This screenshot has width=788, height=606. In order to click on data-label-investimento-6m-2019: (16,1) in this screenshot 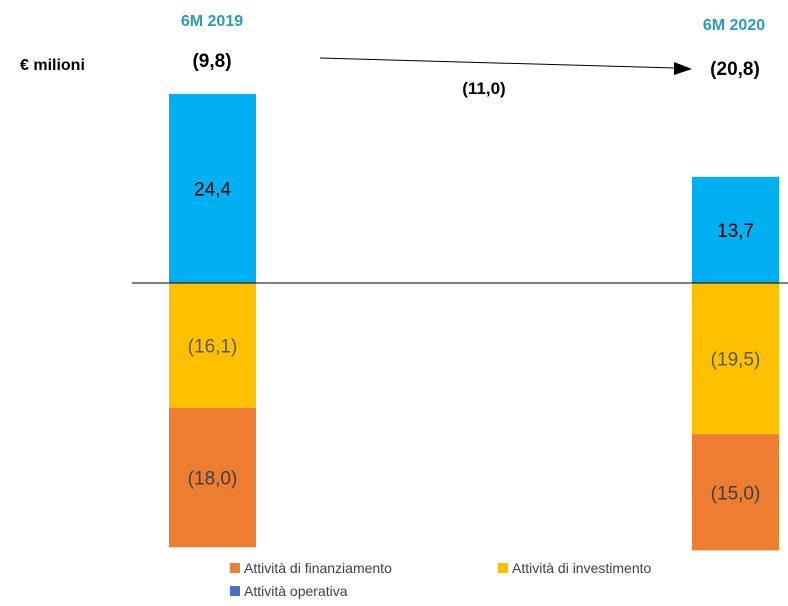, I will do `click(213, 346)`.